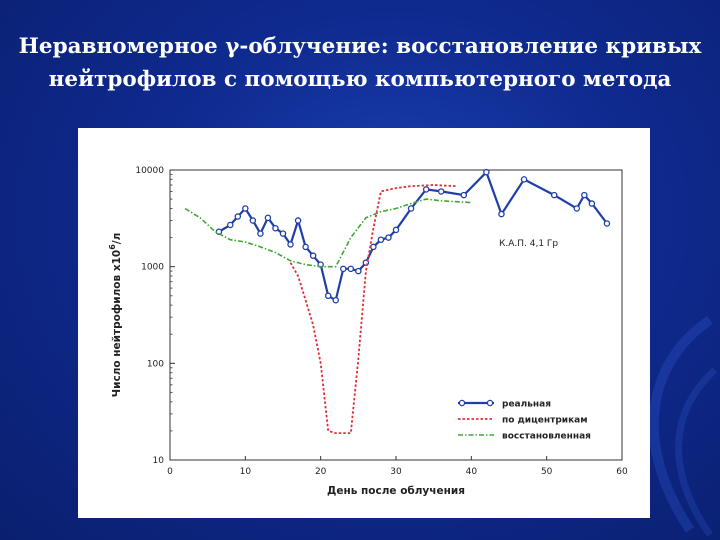 The width and height of the screenshot is (720, 540). I want to click on x-tick-label: 40, so click(472, 472).